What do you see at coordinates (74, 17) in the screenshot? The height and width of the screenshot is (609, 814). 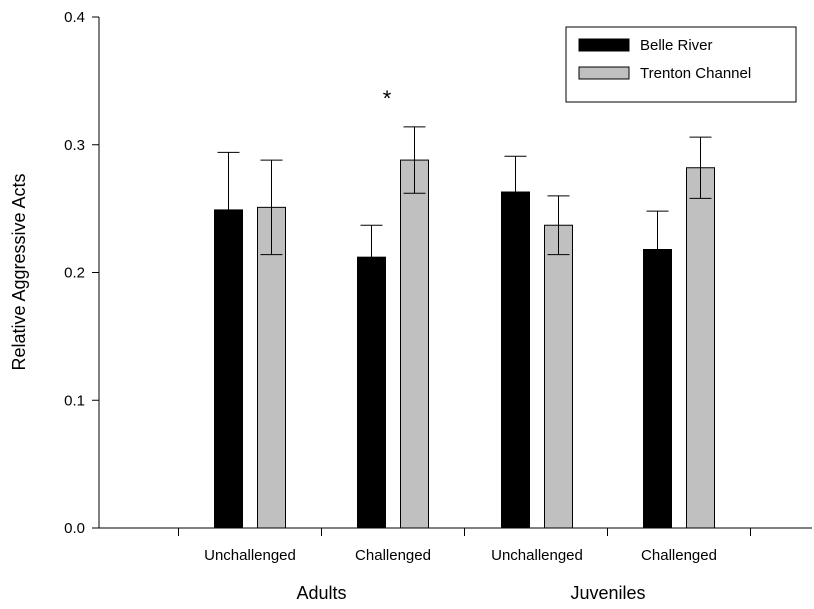 I see `y-tick-label: 0.4` at bounding box center [74, 17].